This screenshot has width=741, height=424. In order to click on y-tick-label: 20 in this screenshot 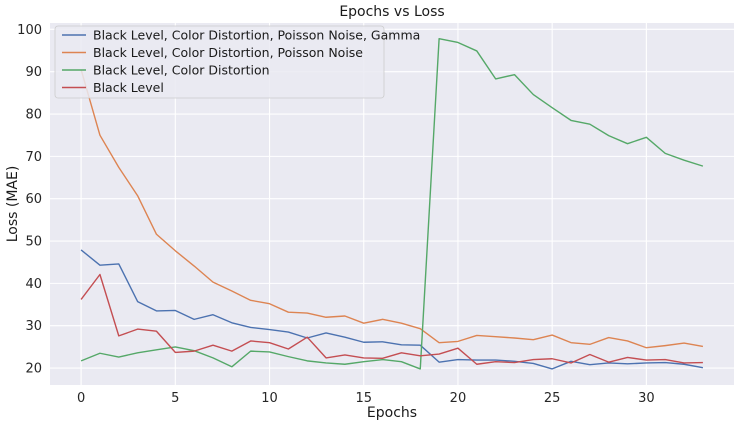, I will do `click(33, 369)`.